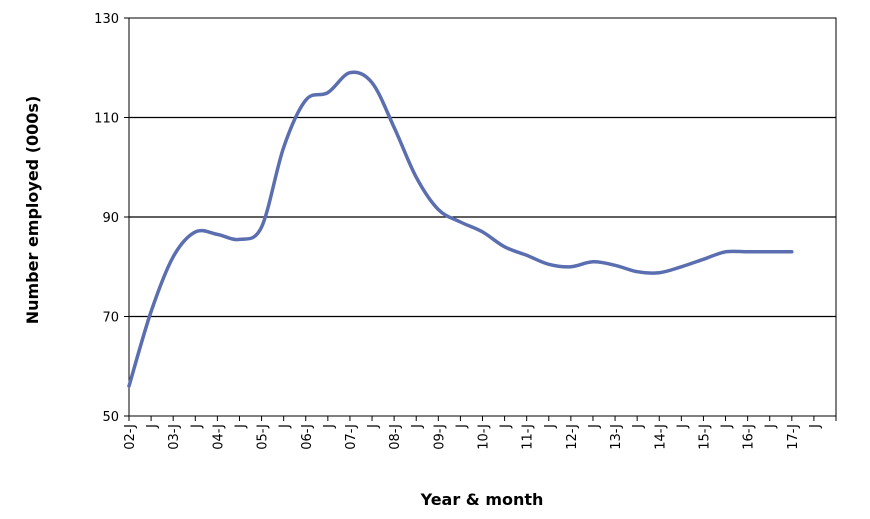 The width and height of the screenshot is (870, 519). I want to click on x-tick-label: 06-J, so click(307, 437).